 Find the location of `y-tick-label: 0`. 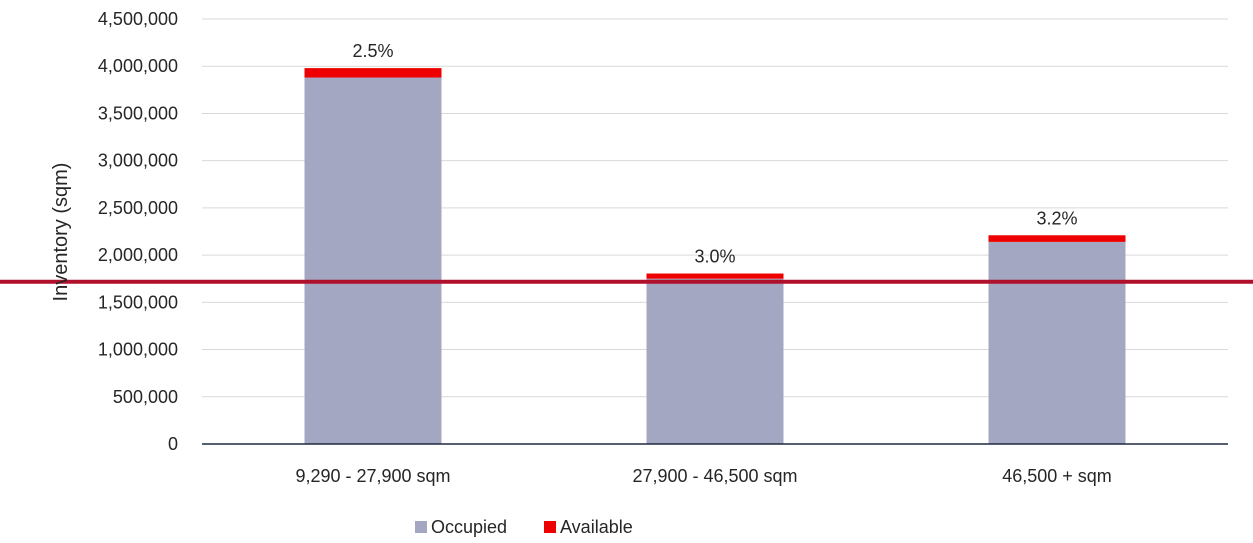

y-tick-label: 0 is located at coordinates (173, 444).